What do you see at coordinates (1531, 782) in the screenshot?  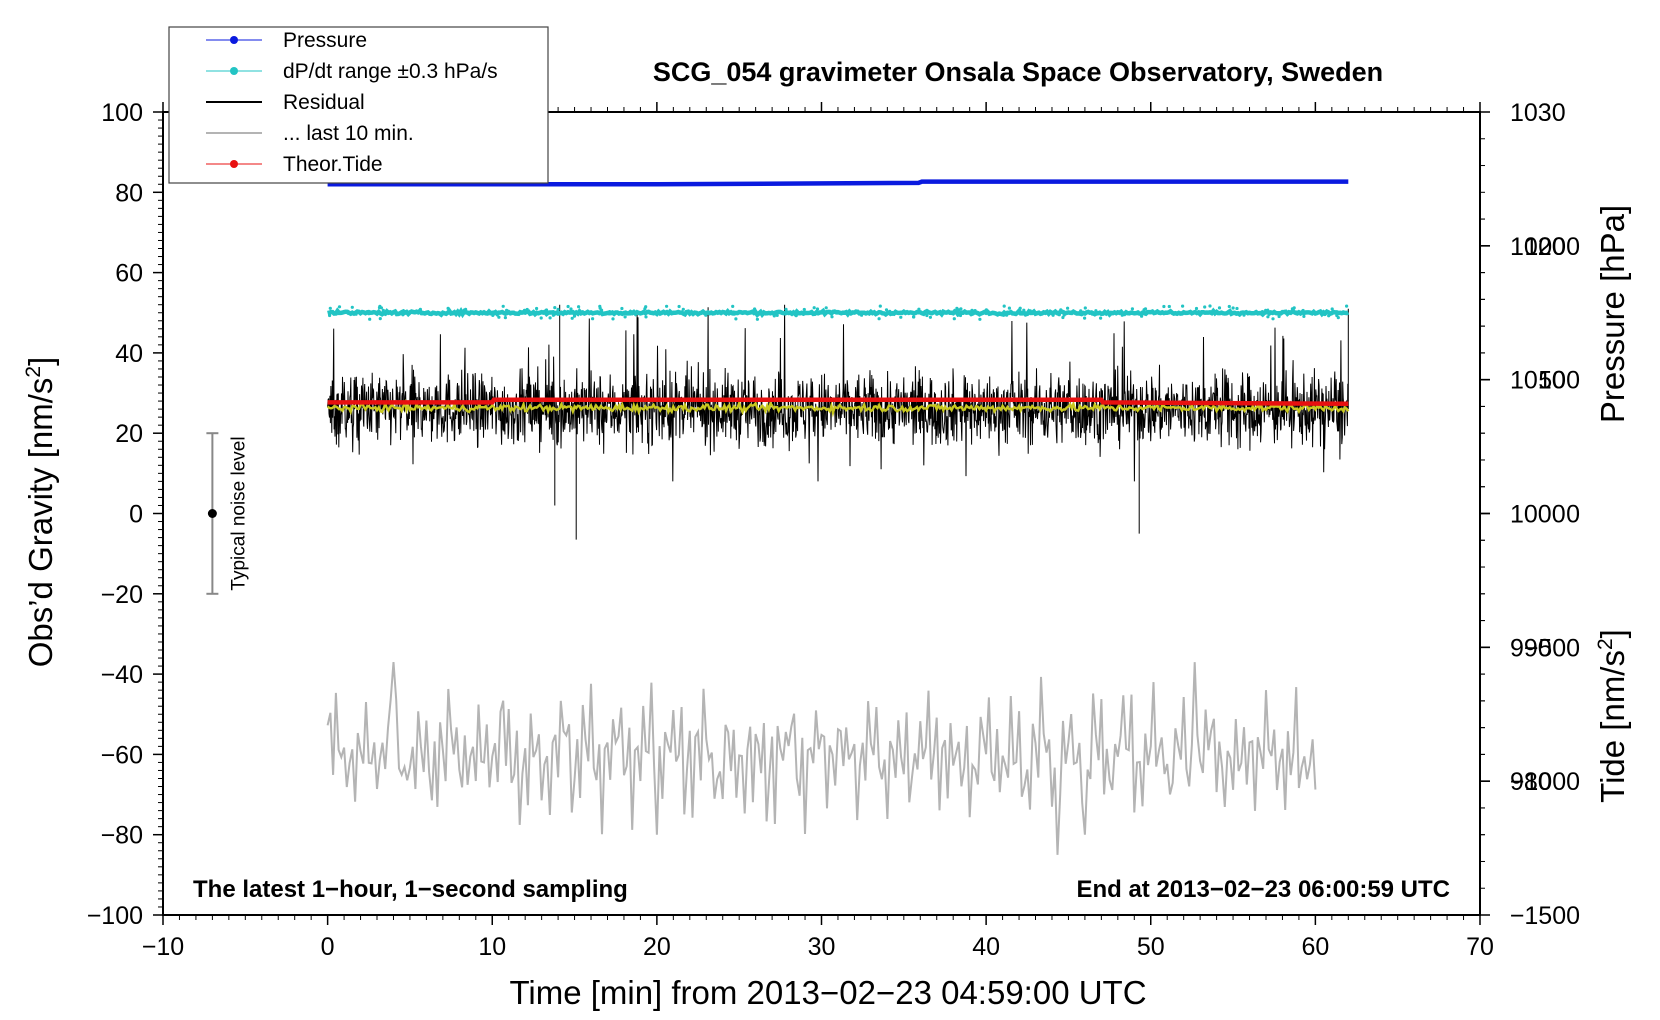 I see `pressure-tick-label: 980` at bounding box center [1531, 782].